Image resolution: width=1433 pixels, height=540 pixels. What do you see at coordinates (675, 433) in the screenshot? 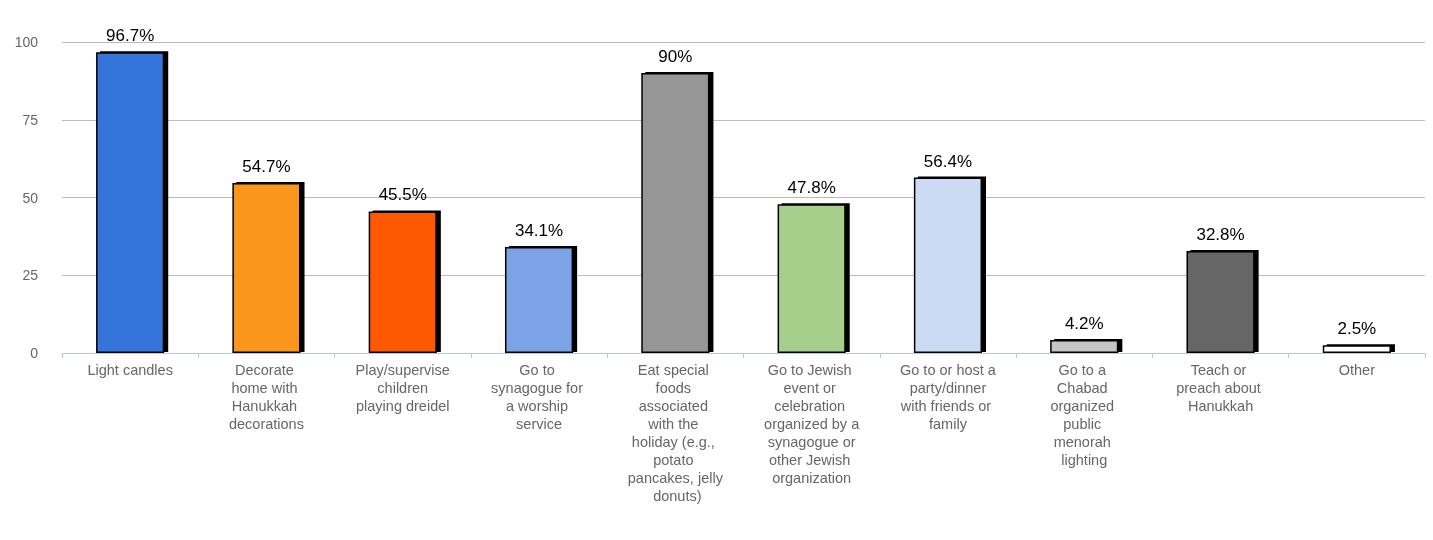
I see `x-tick-label: Eat special foods associated with the holiday (e.g., potato pancakes, jelly donuts)` at bounding box center [675, 433].